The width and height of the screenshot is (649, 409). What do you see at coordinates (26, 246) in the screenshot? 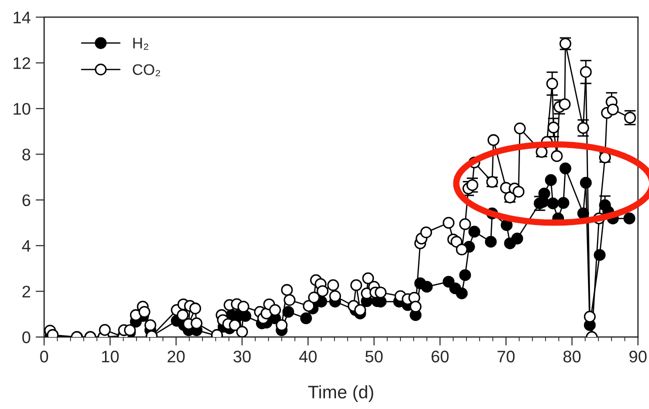
I see `y-tick-label: 4` at bounding box center [26, 246].